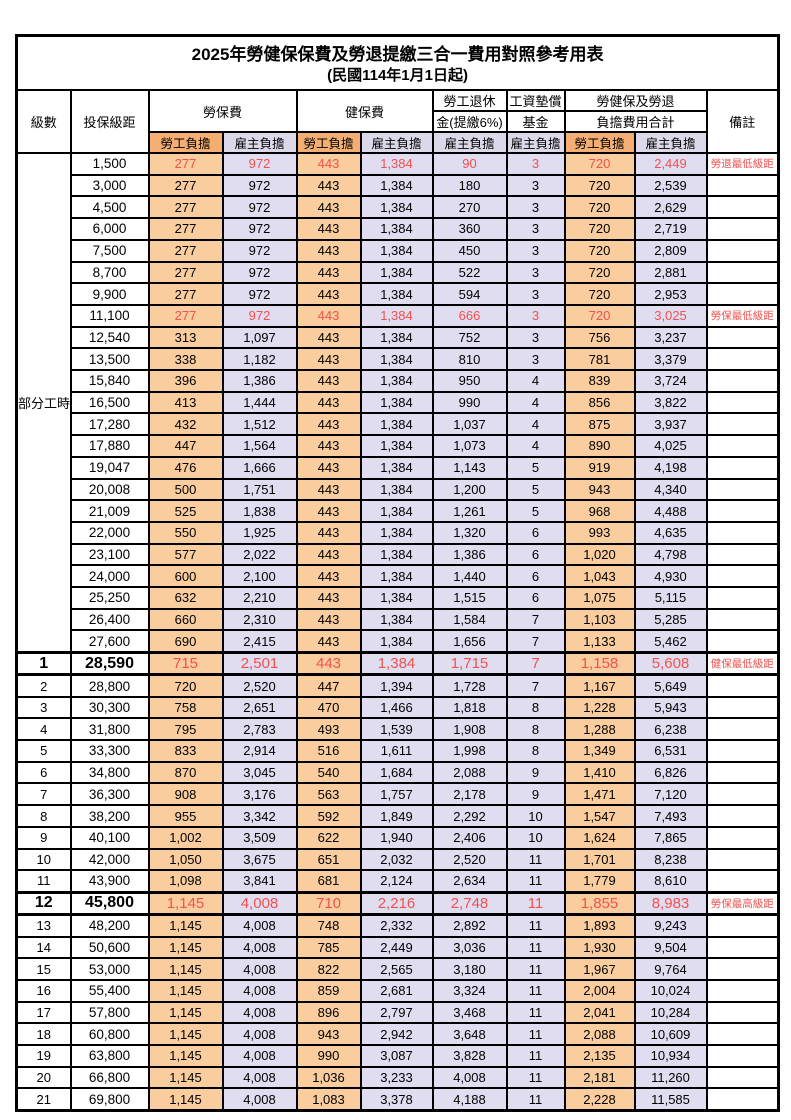 This screenshot has width=791, height=1120. What do you see at coordinates (259, 489) in the screenshot?
I see `value-cell: 1,751` at bounding box center [259, 489].